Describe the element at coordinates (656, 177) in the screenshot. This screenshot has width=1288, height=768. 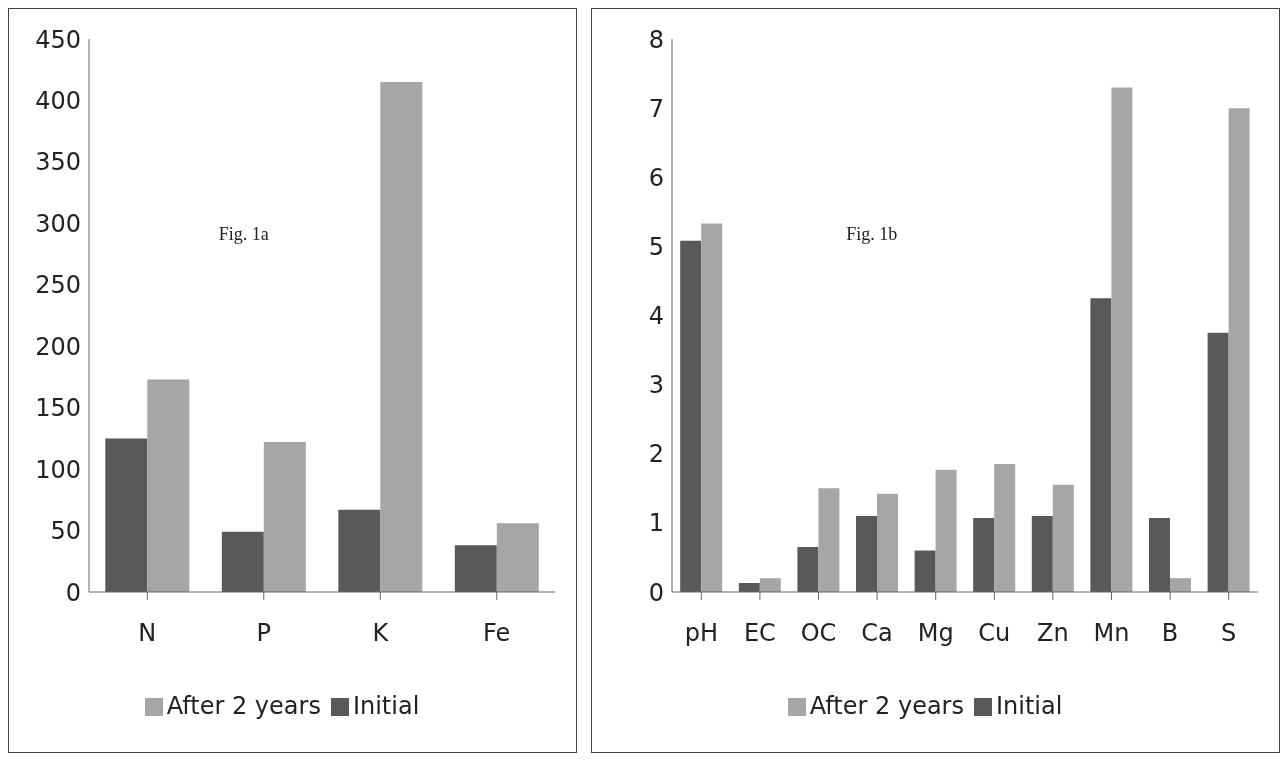
I see `y-tick-label: 6` at that location.